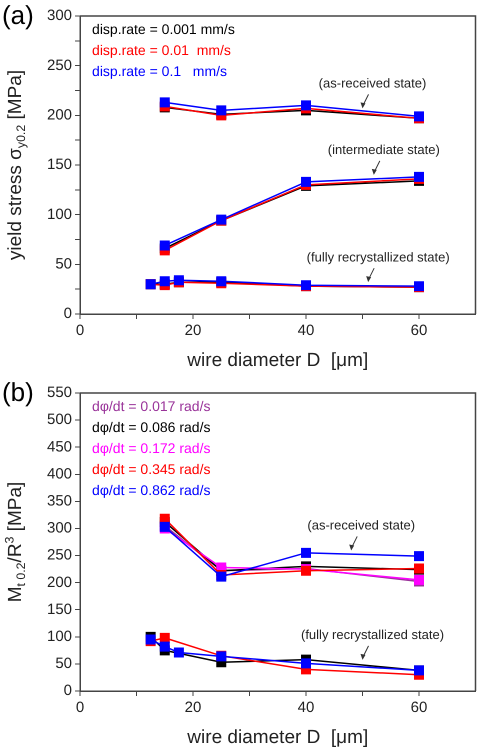 The height and width of the screenshot is (755, 483). I want to click on text: dφ/dt = 0.172 rad/s, so click(151, 448).